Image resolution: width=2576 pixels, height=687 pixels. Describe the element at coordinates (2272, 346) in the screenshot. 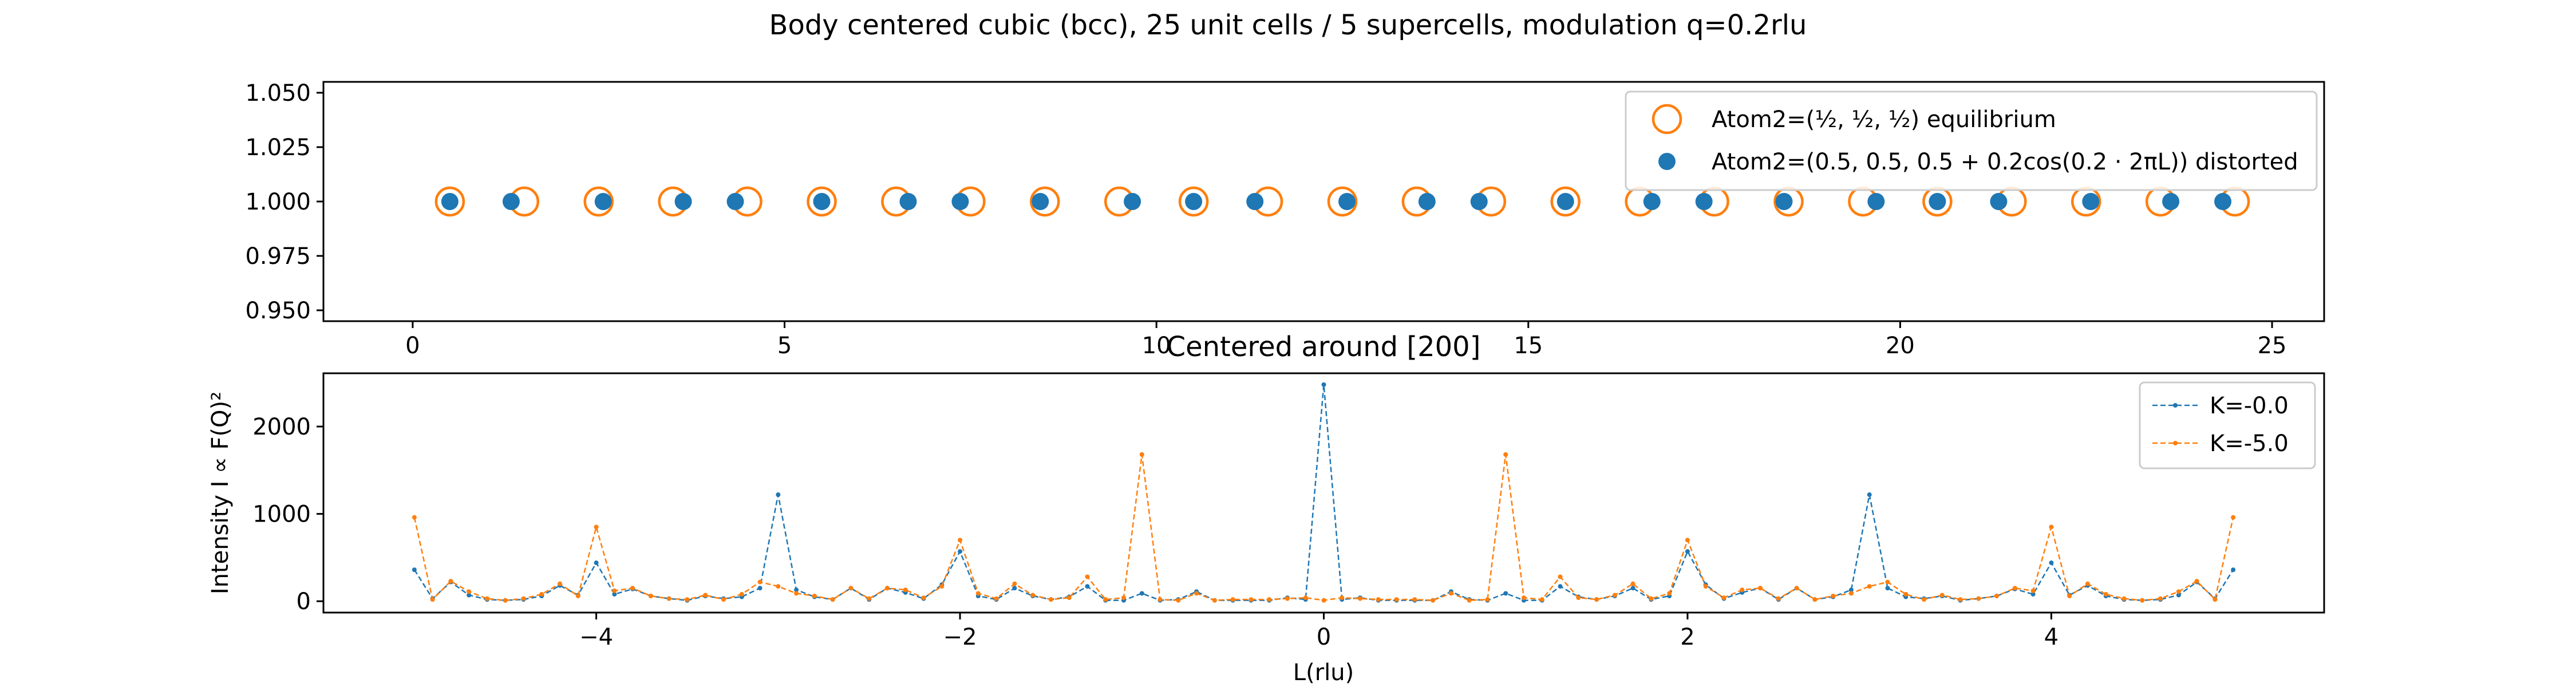

I see `x-tick-label: 25` at that location.